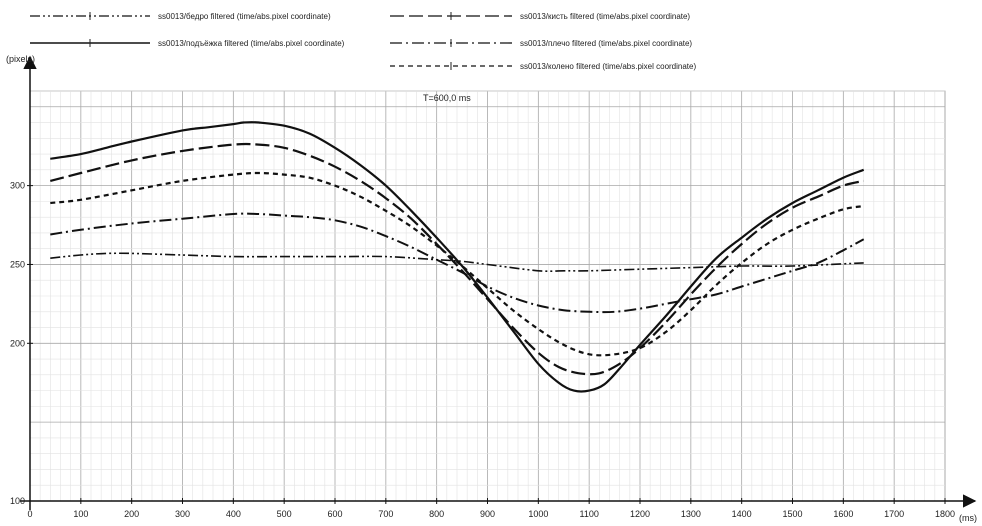  What do you see at coordinates (17, 501) in the screenshot?
I see `y-tick-label: 100` at bounding box center [17, 501].